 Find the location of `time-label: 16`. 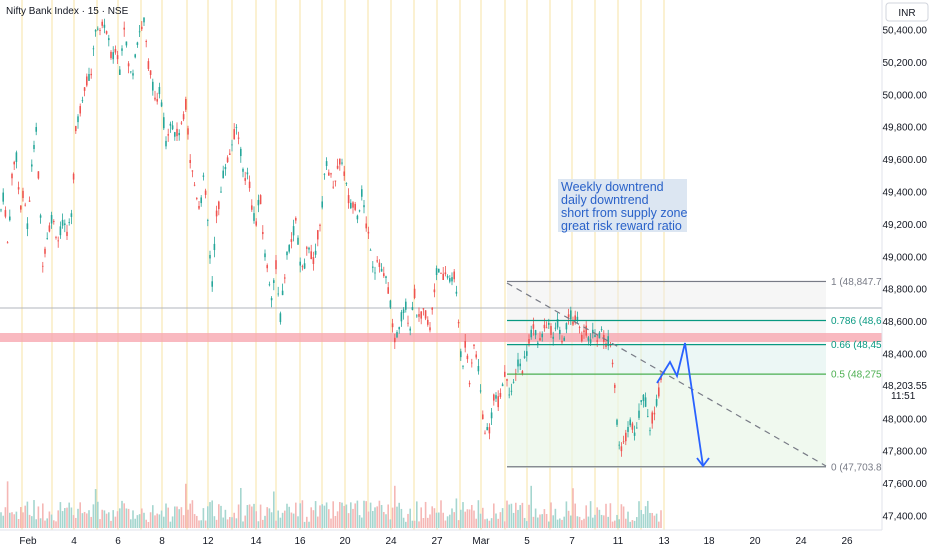

time-label: 16 is located at coordinates (300, 541).